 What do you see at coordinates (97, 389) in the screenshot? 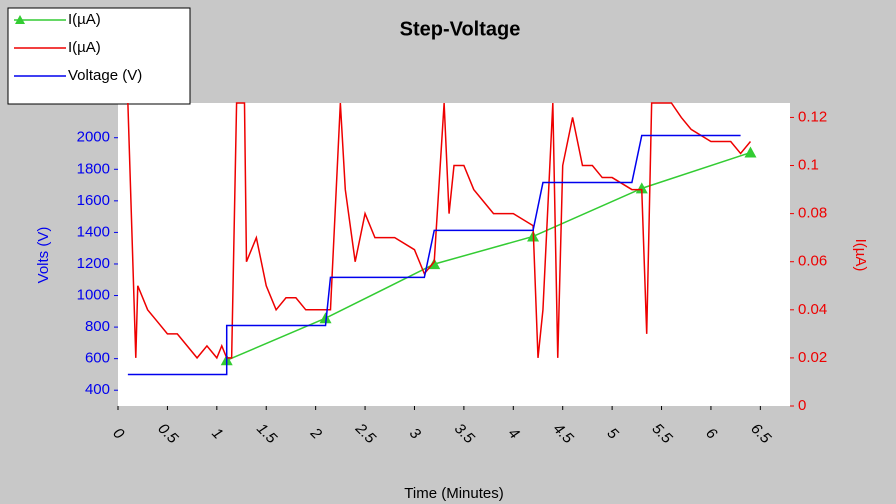
I see `y-tick-label: 400` at bounding box center [97, 389].